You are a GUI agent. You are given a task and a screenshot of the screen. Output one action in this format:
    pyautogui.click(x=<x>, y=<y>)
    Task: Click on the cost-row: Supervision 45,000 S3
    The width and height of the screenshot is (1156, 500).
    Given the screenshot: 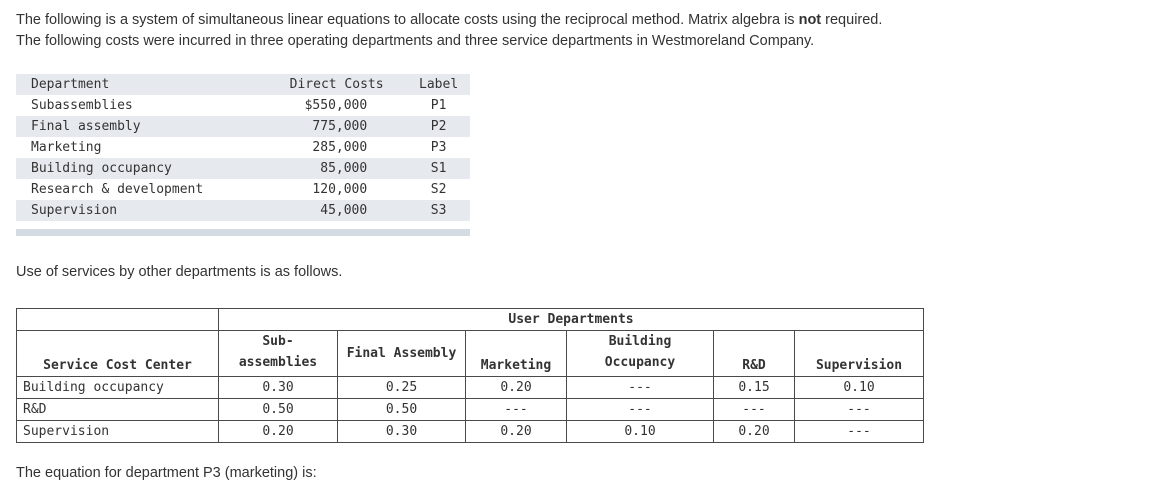 What is the action you would take?
    pyautogui.click(x=243, y=210)
    